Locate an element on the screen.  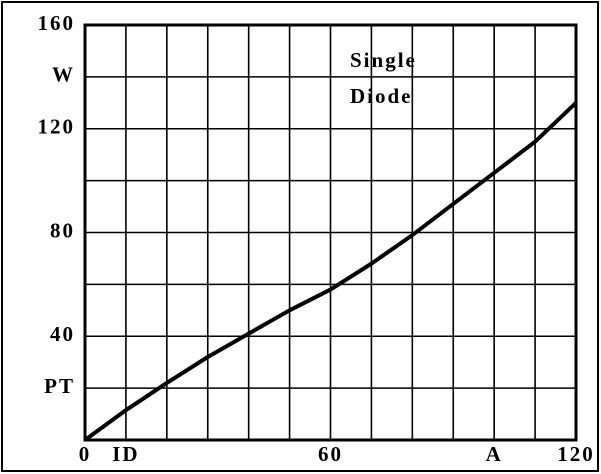
x-tick-label: ID is located at coordinates (125, 454).